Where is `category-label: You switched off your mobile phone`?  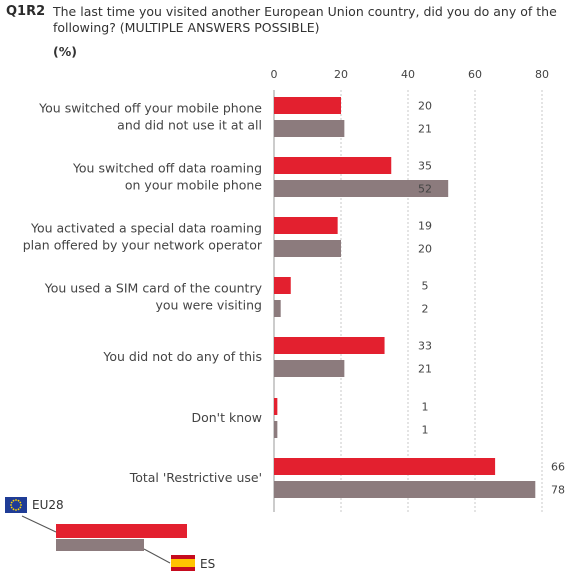
category-label: You switched off your mobile phone is located at coordinates (150, 108).